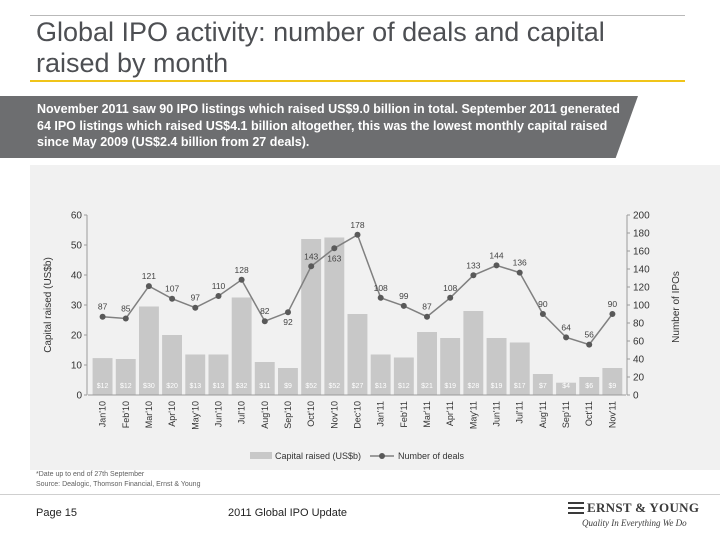 The image size is (720, 540). Describe the element at coordinates (357, 81) in the screenshot. I see `title-underline` at that location.